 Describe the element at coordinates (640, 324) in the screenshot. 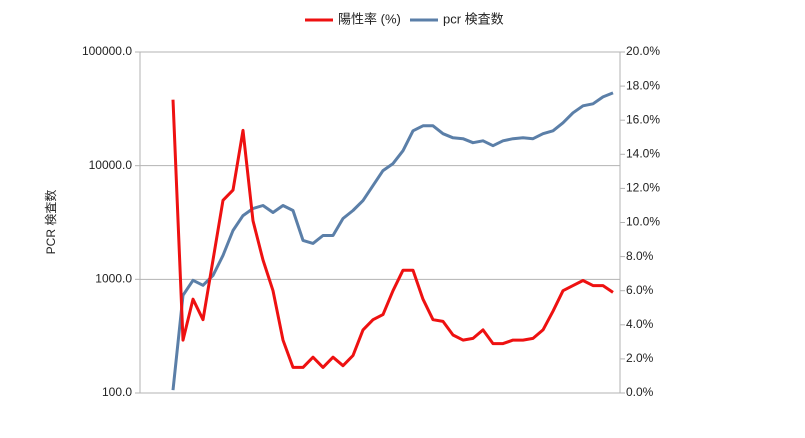

I see `y2-tick-label: 4.0%` at that location.